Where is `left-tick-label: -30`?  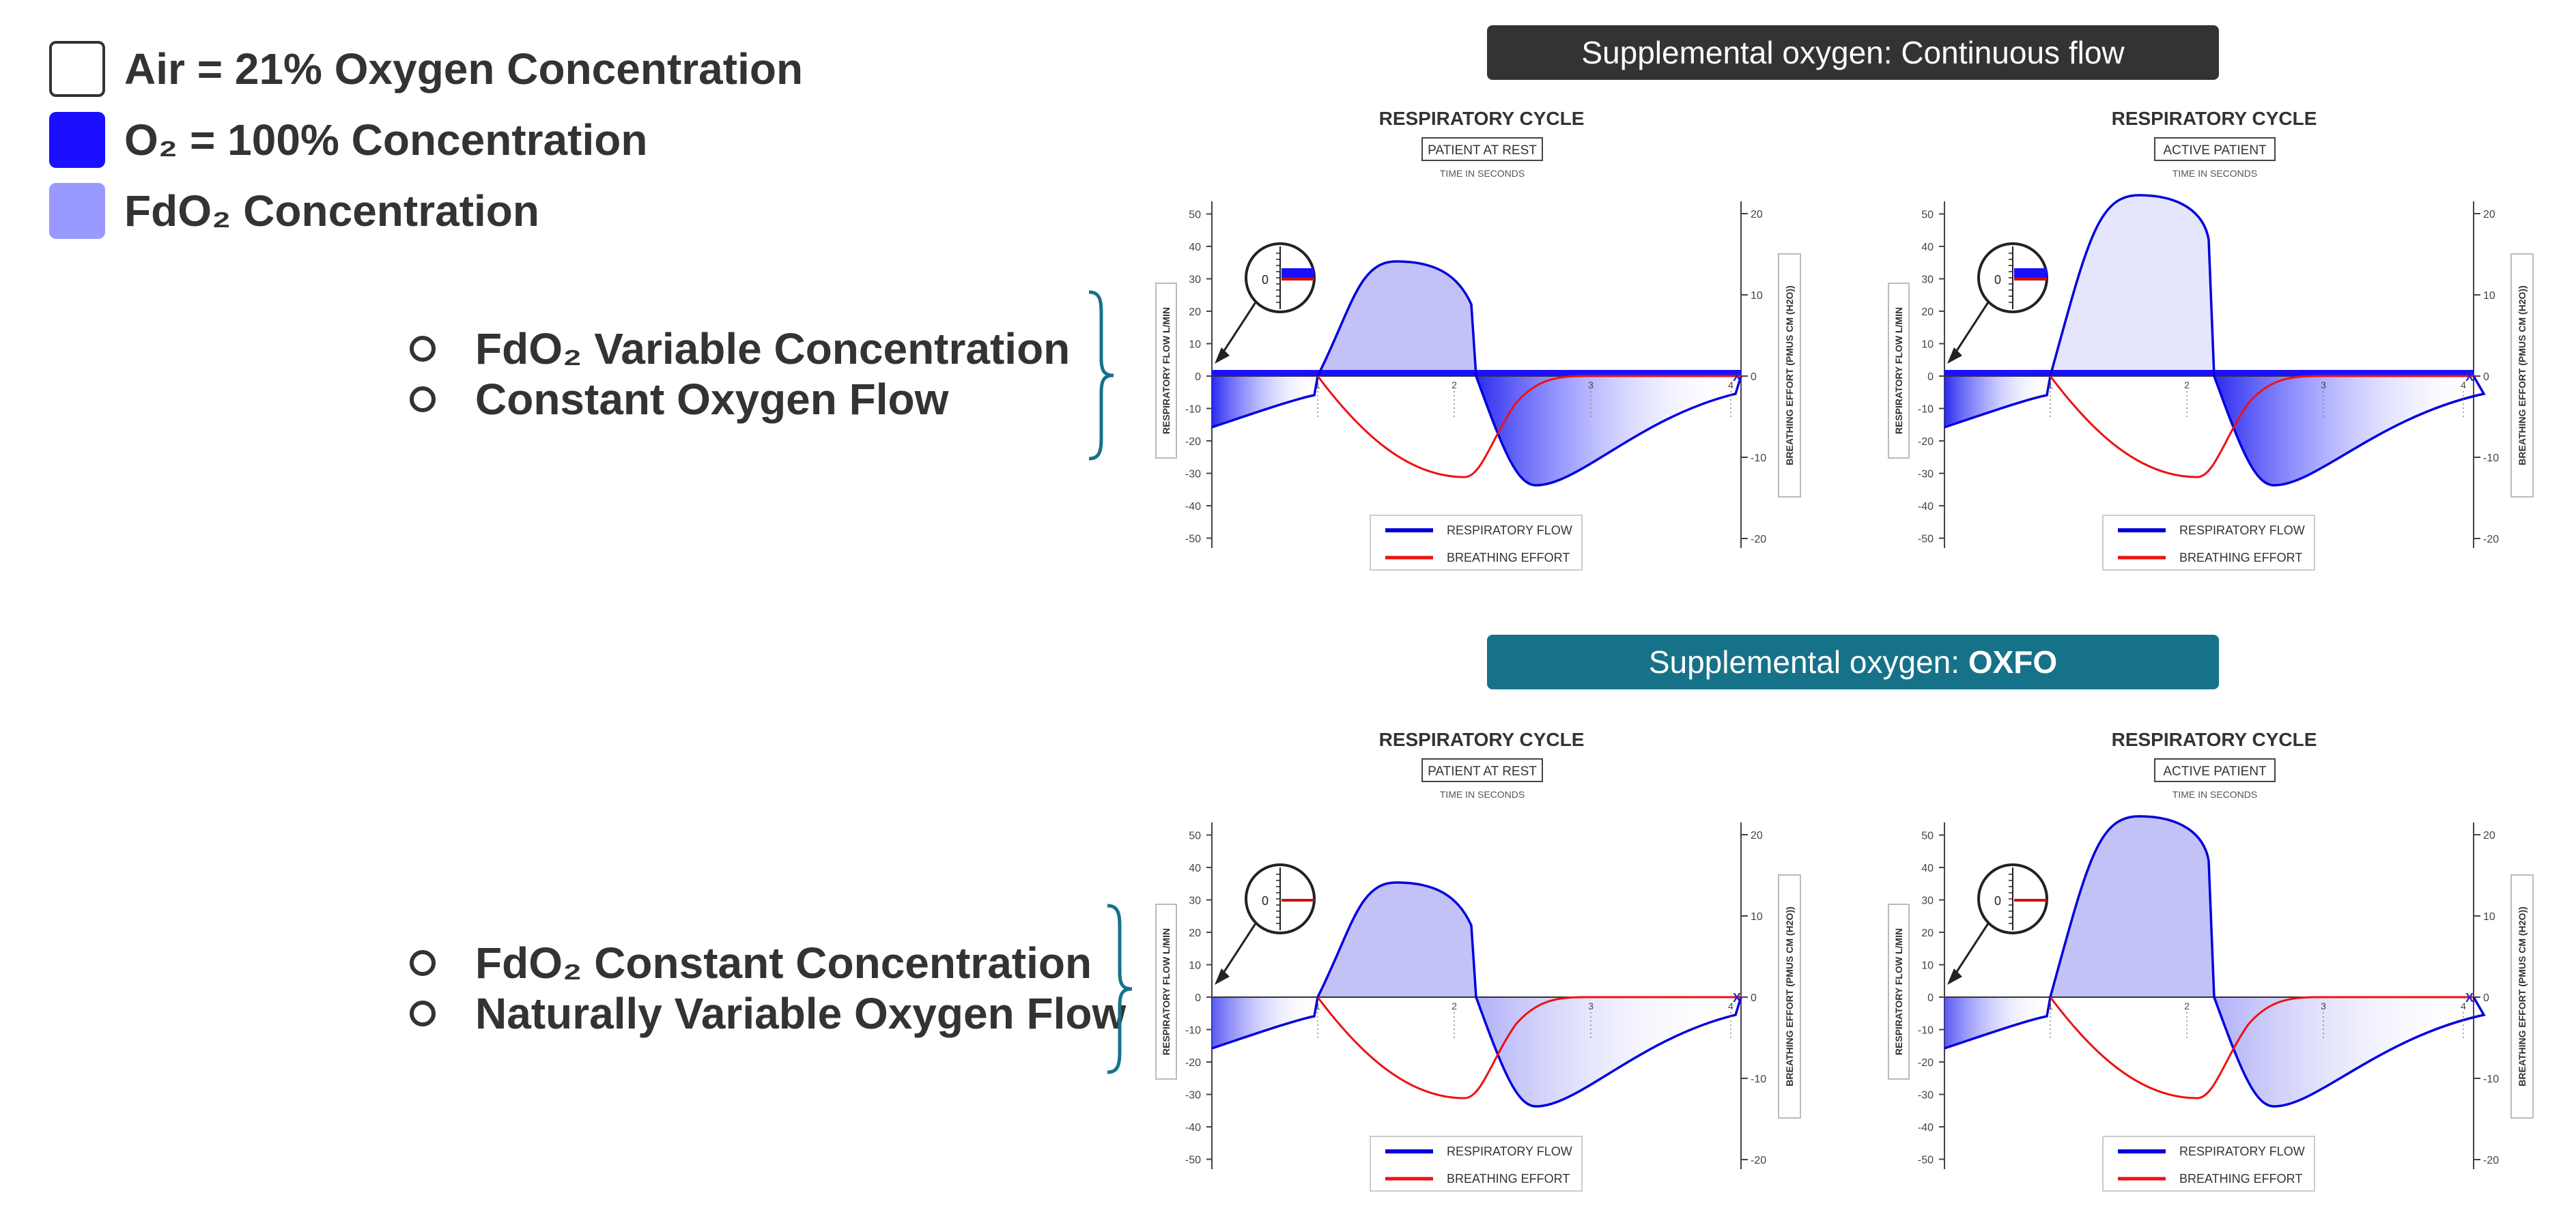 left-tick-label: -30 is located at coordinates (1926, 1096).